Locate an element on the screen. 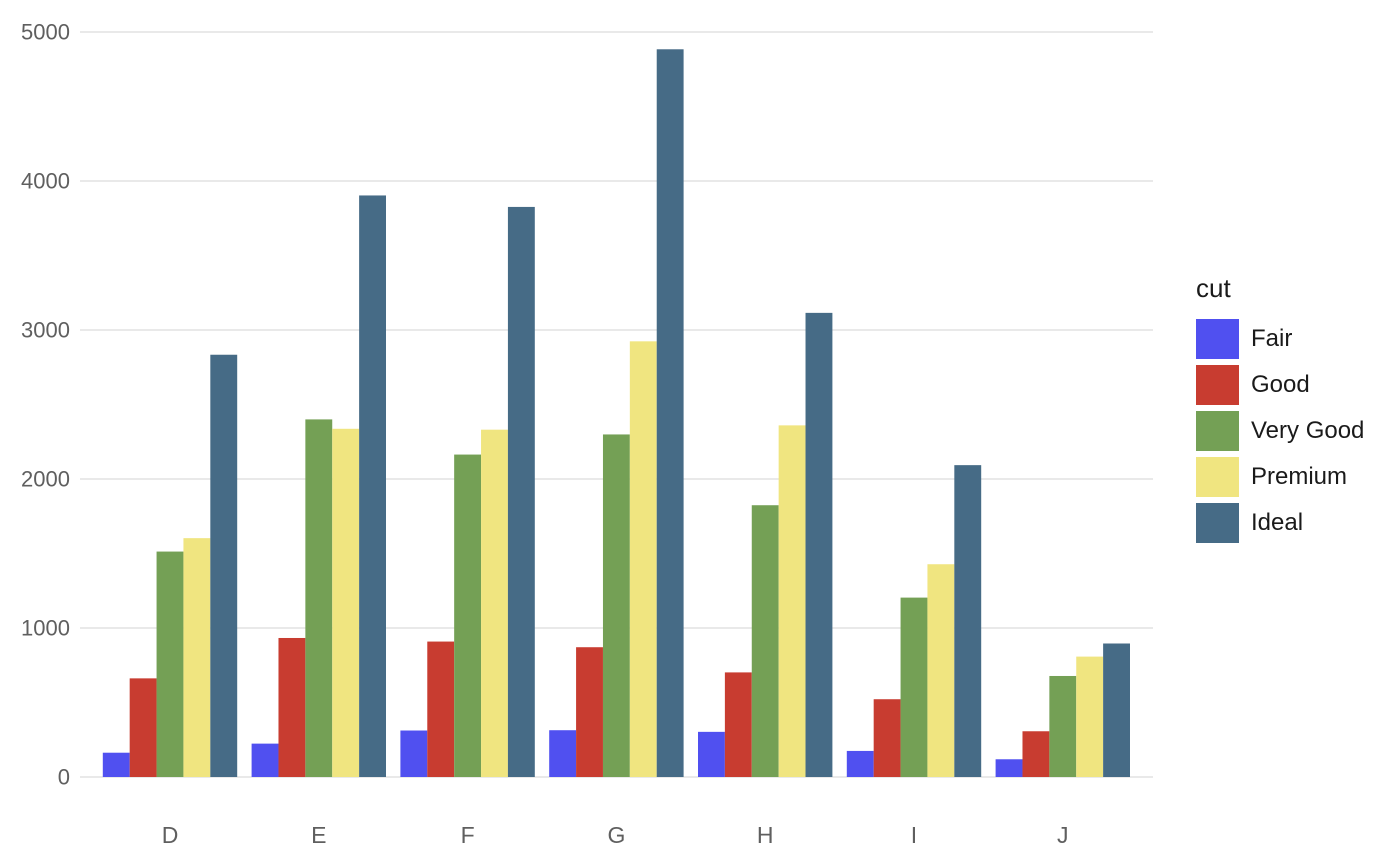 The width and height of the screenshot is (1400, 866). legend-item-good: Good is located at coordinates (1280, 385).